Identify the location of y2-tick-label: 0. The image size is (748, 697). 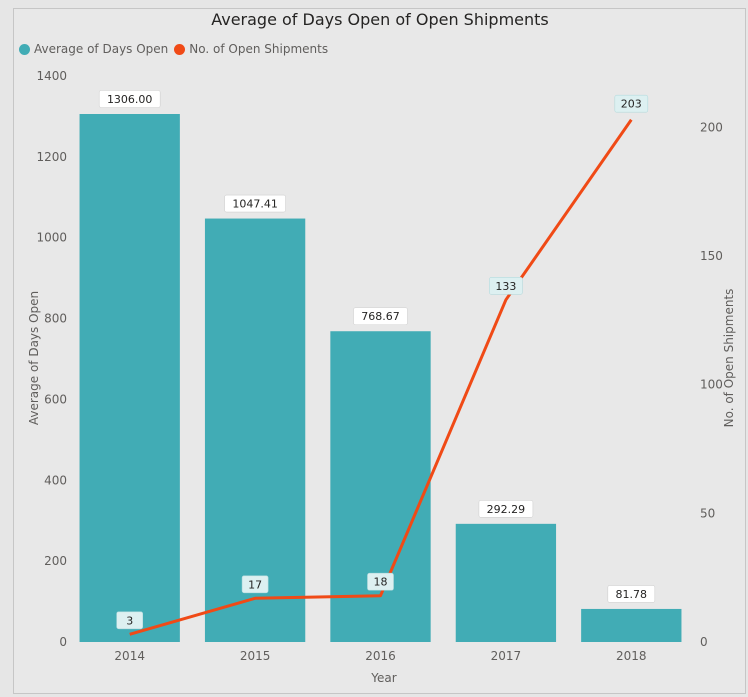
(704, 642).